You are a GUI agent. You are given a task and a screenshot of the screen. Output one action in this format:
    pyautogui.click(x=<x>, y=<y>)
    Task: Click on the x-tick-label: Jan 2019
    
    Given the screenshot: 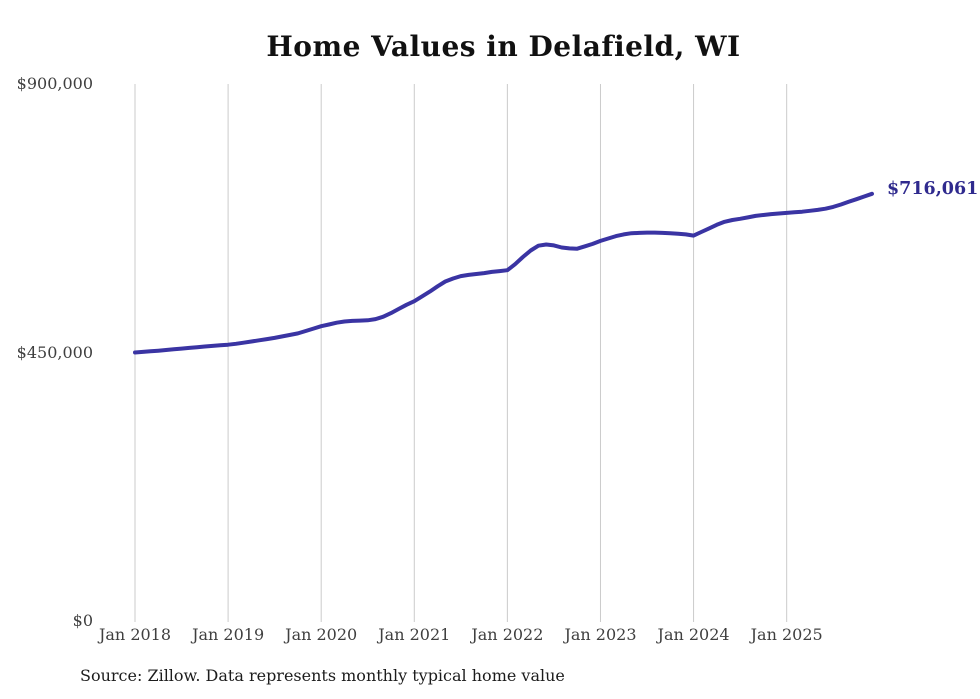 What is the action you would take?
    pyautogui.click(x=228, y=634)
    